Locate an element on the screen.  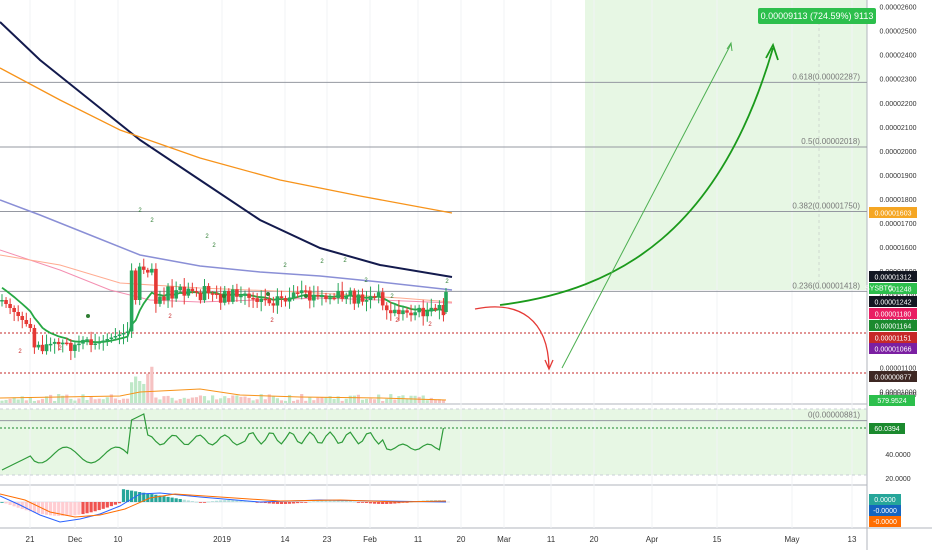
price-tag: 0.00001066 is located at coordinates (893, 350).